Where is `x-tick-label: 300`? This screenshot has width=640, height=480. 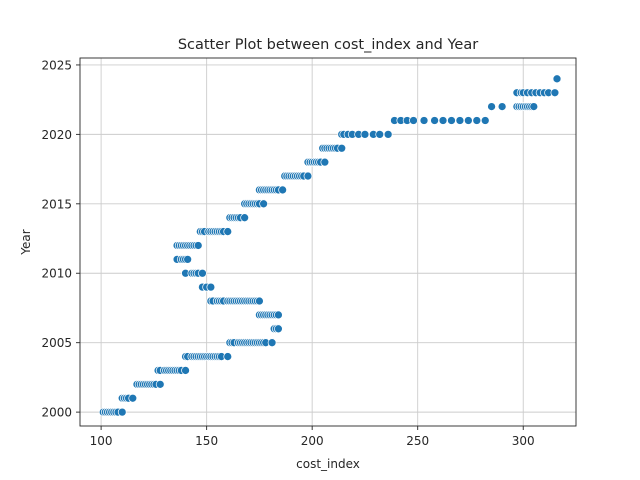 x-tick-label: 300 is located at coordinates (523, 441).